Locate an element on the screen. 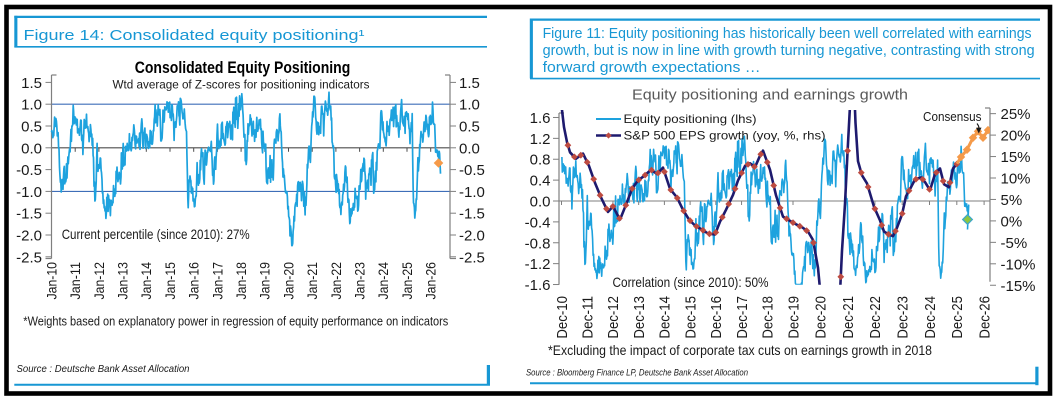 This screenshot has width=1055, height=400. svg-text: Dec-10 is located at coordinates (562, 317).